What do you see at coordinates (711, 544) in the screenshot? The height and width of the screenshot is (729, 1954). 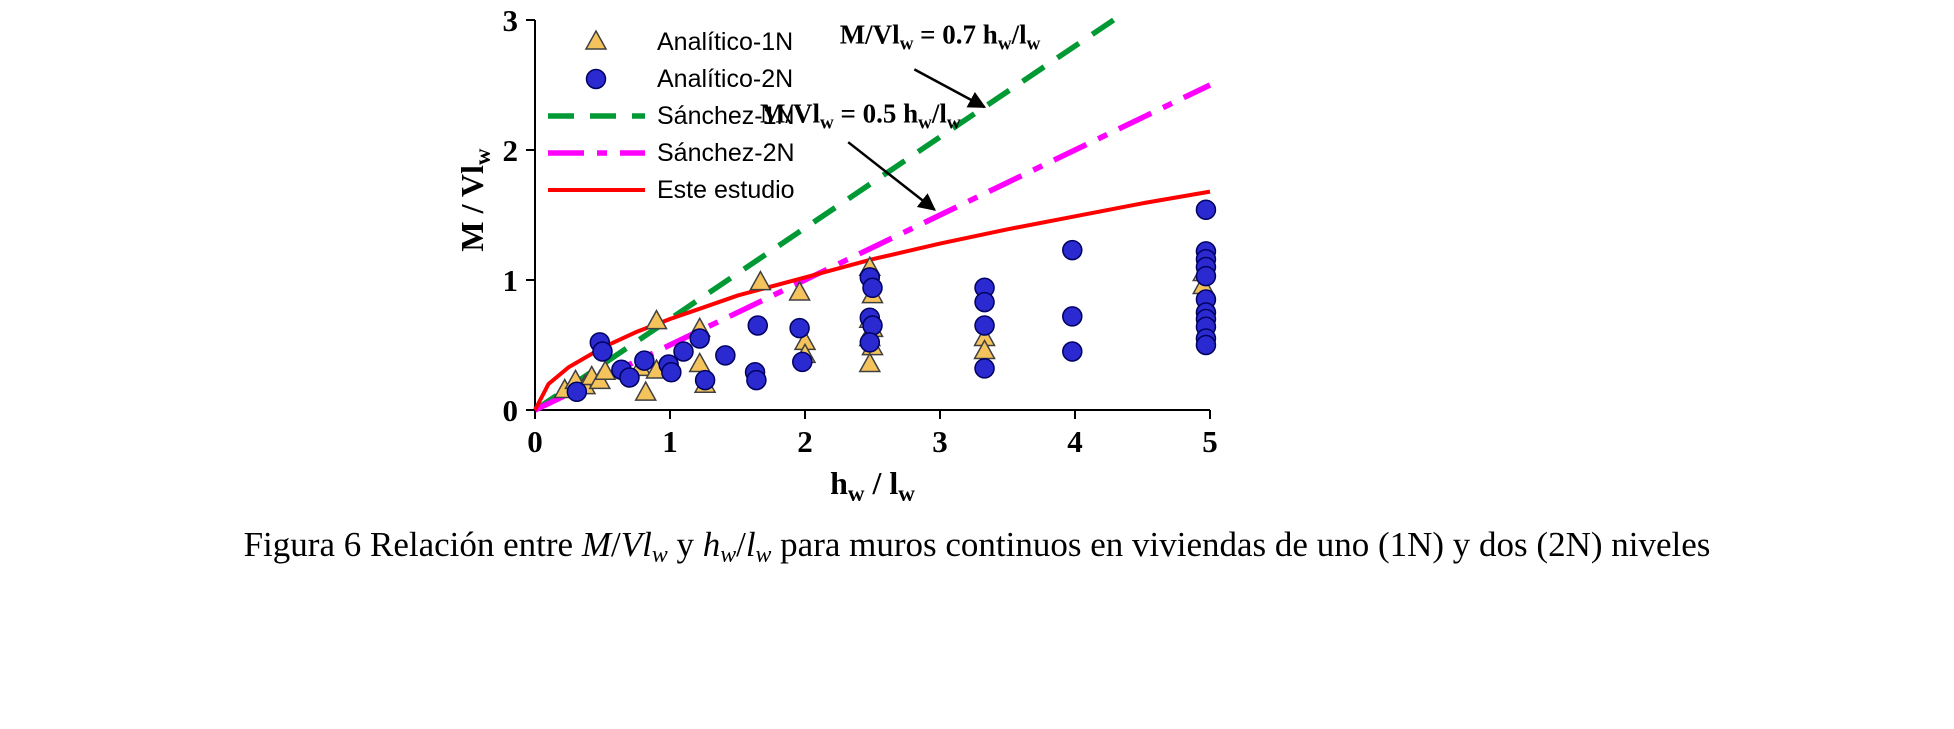 I see `caption-segment: h` at bounding box center [711, 544].